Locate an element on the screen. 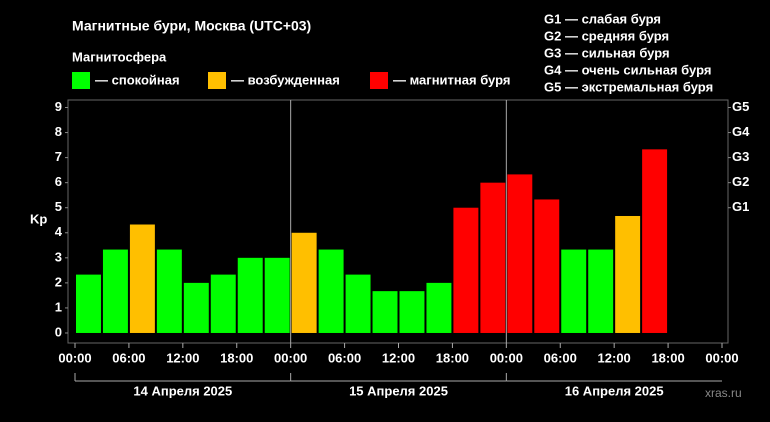 The width and height of the screenshot is (770, 422). y-tick-label: 1 is located at coordinates (58, 306).